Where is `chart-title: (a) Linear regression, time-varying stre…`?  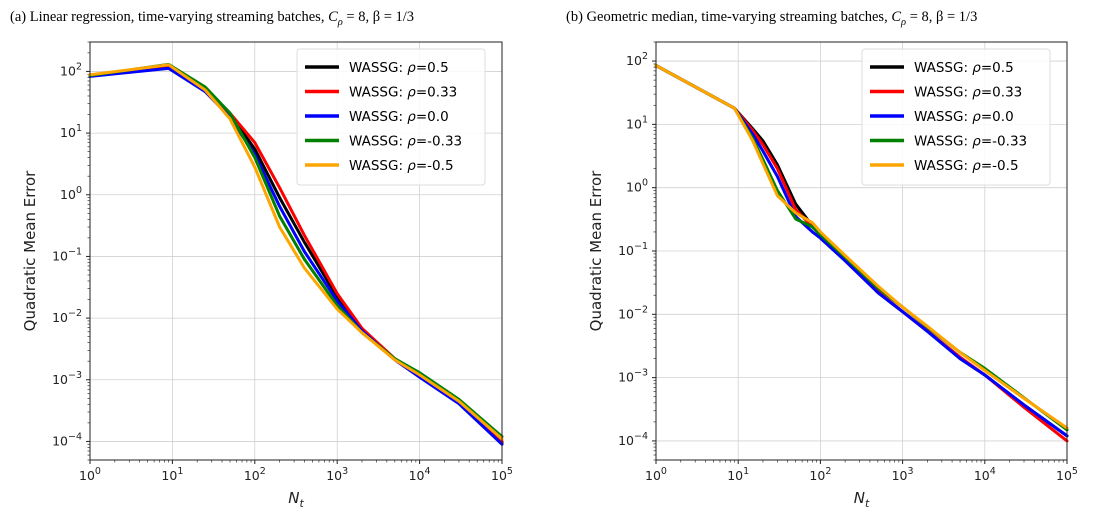 chart-title: (a) Linear regression, time-varying stre… is located at coordinates (212, 18).